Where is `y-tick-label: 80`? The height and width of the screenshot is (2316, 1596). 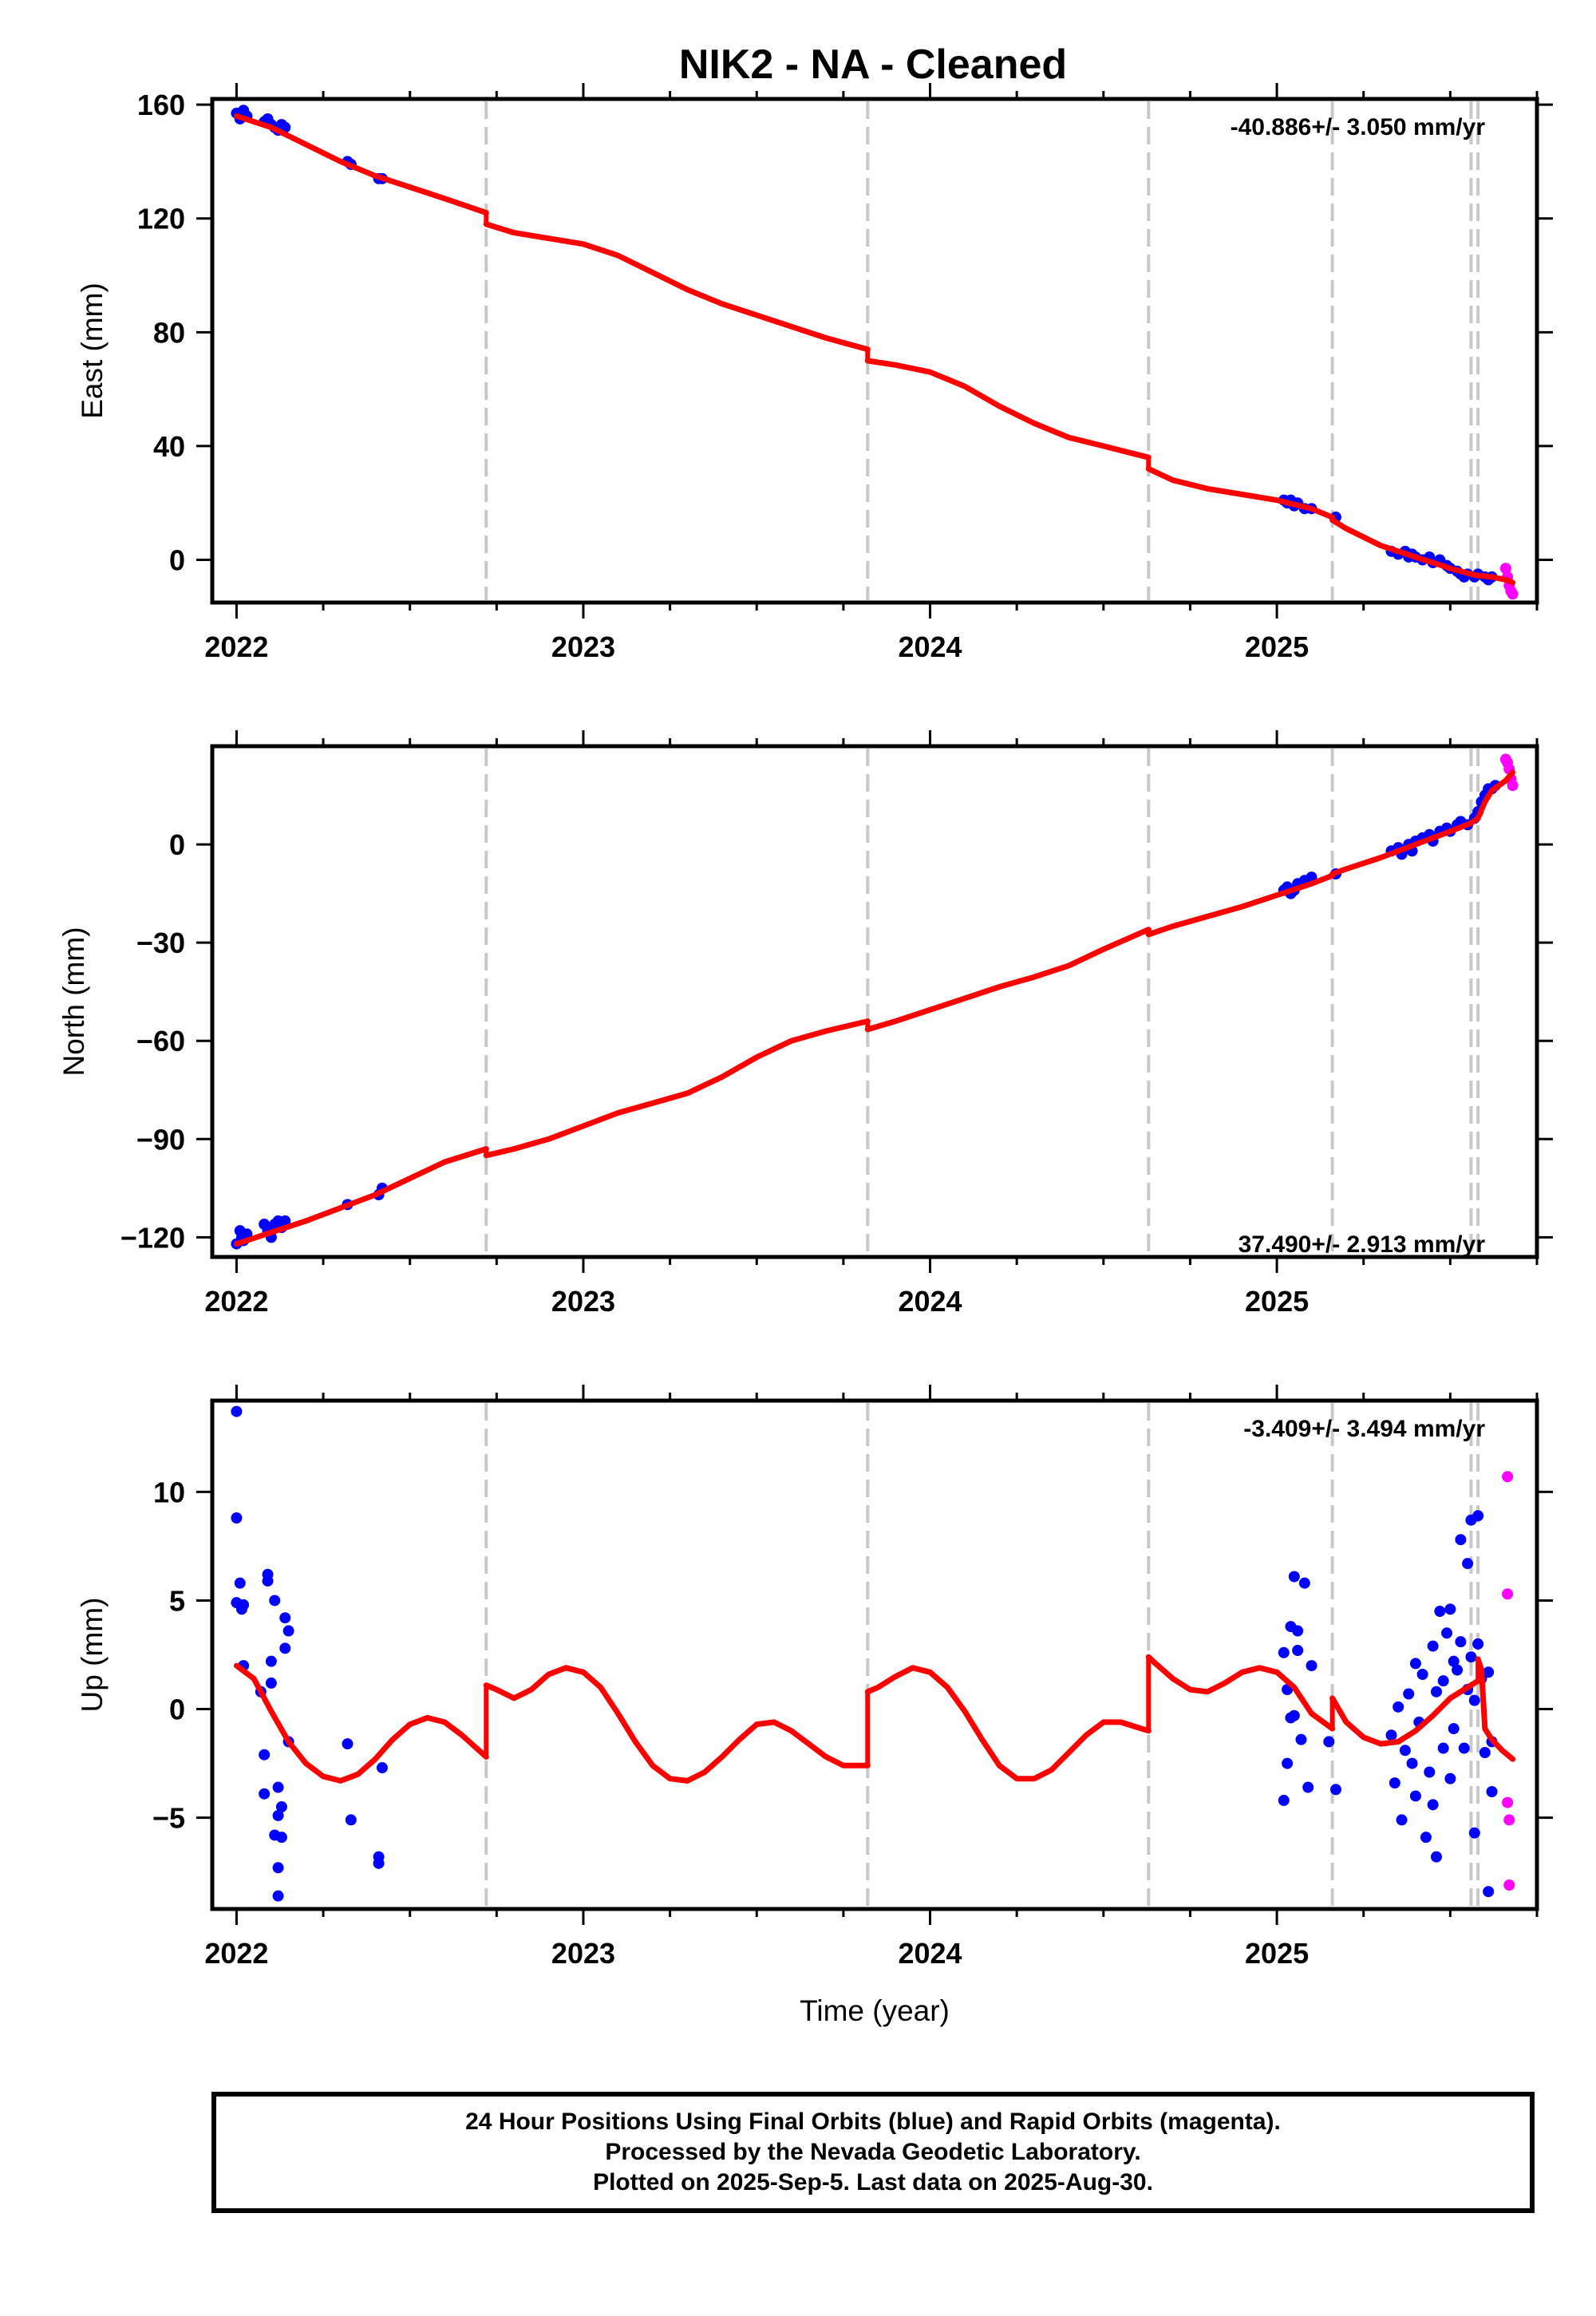 y-tick-label: 80 is located at coordinates (169, 332).